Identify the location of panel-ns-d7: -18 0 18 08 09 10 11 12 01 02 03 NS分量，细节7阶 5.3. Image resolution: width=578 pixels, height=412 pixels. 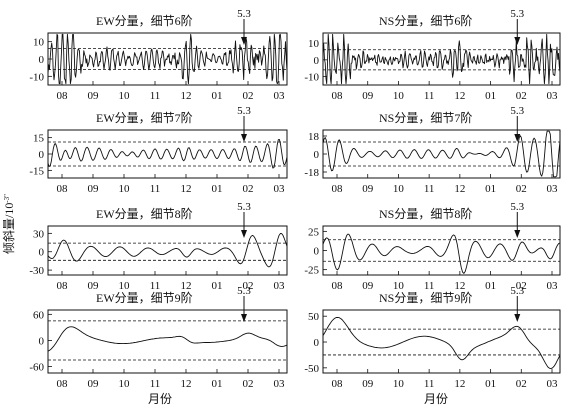
(432, 150).